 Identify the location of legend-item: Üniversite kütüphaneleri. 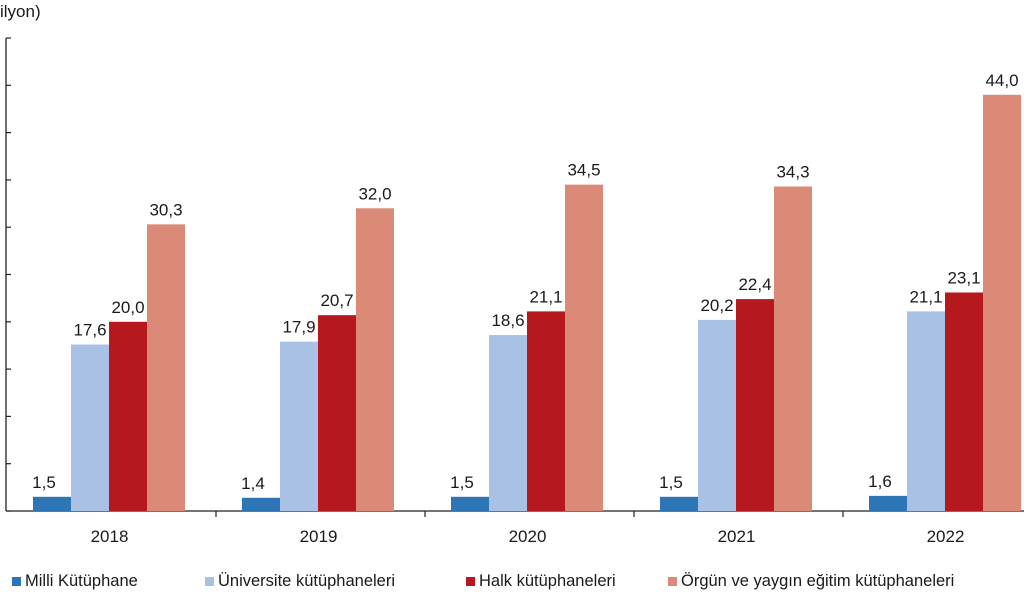
(300, 581).